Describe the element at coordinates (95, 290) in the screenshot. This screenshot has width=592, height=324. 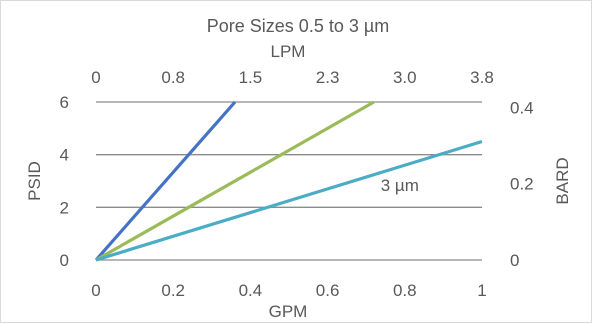
I see `bottom-tick-label-0: 0` at that location.